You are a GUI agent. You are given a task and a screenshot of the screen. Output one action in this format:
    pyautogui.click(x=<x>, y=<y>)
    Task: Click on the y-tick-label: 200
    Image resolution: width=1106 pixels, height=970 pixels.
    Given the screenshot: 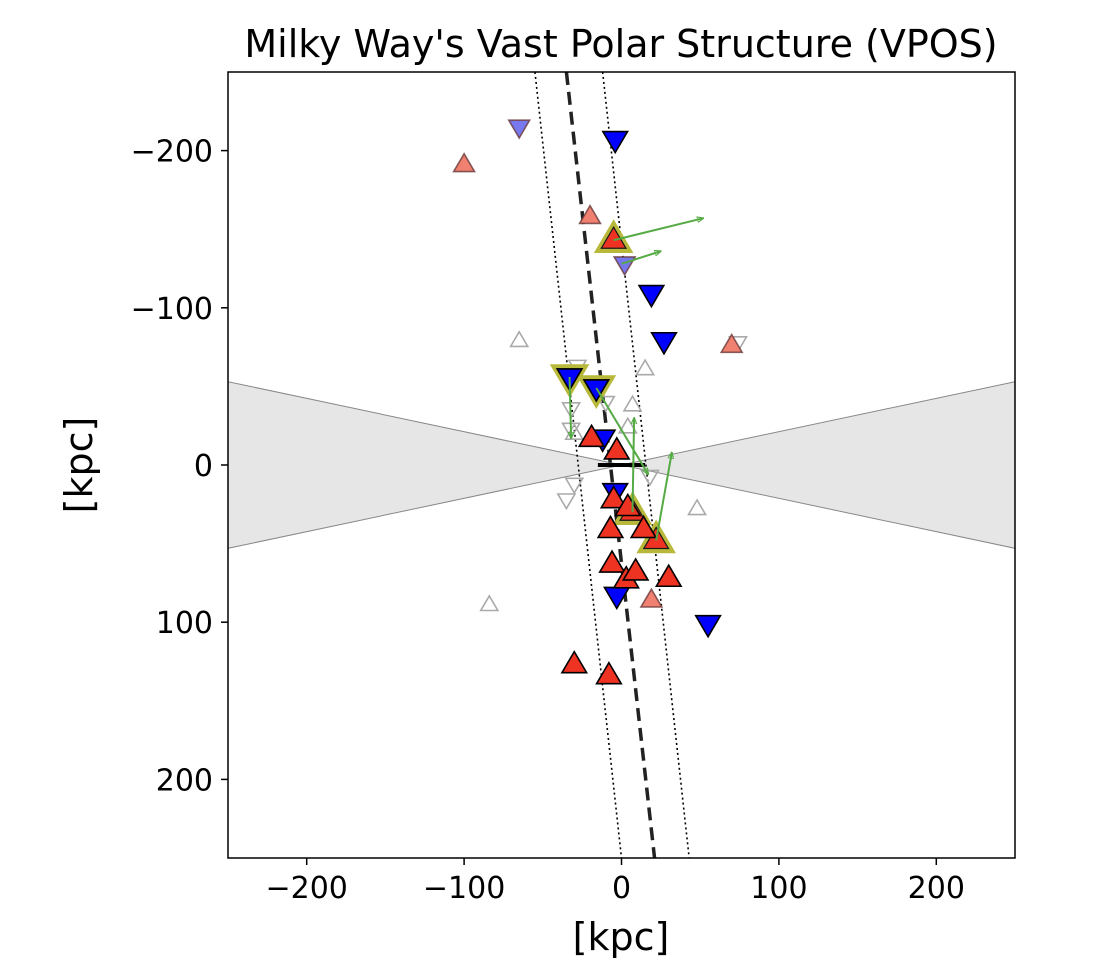 What is the action you would take?
    pyautogui.click(x=184, y=780)
    